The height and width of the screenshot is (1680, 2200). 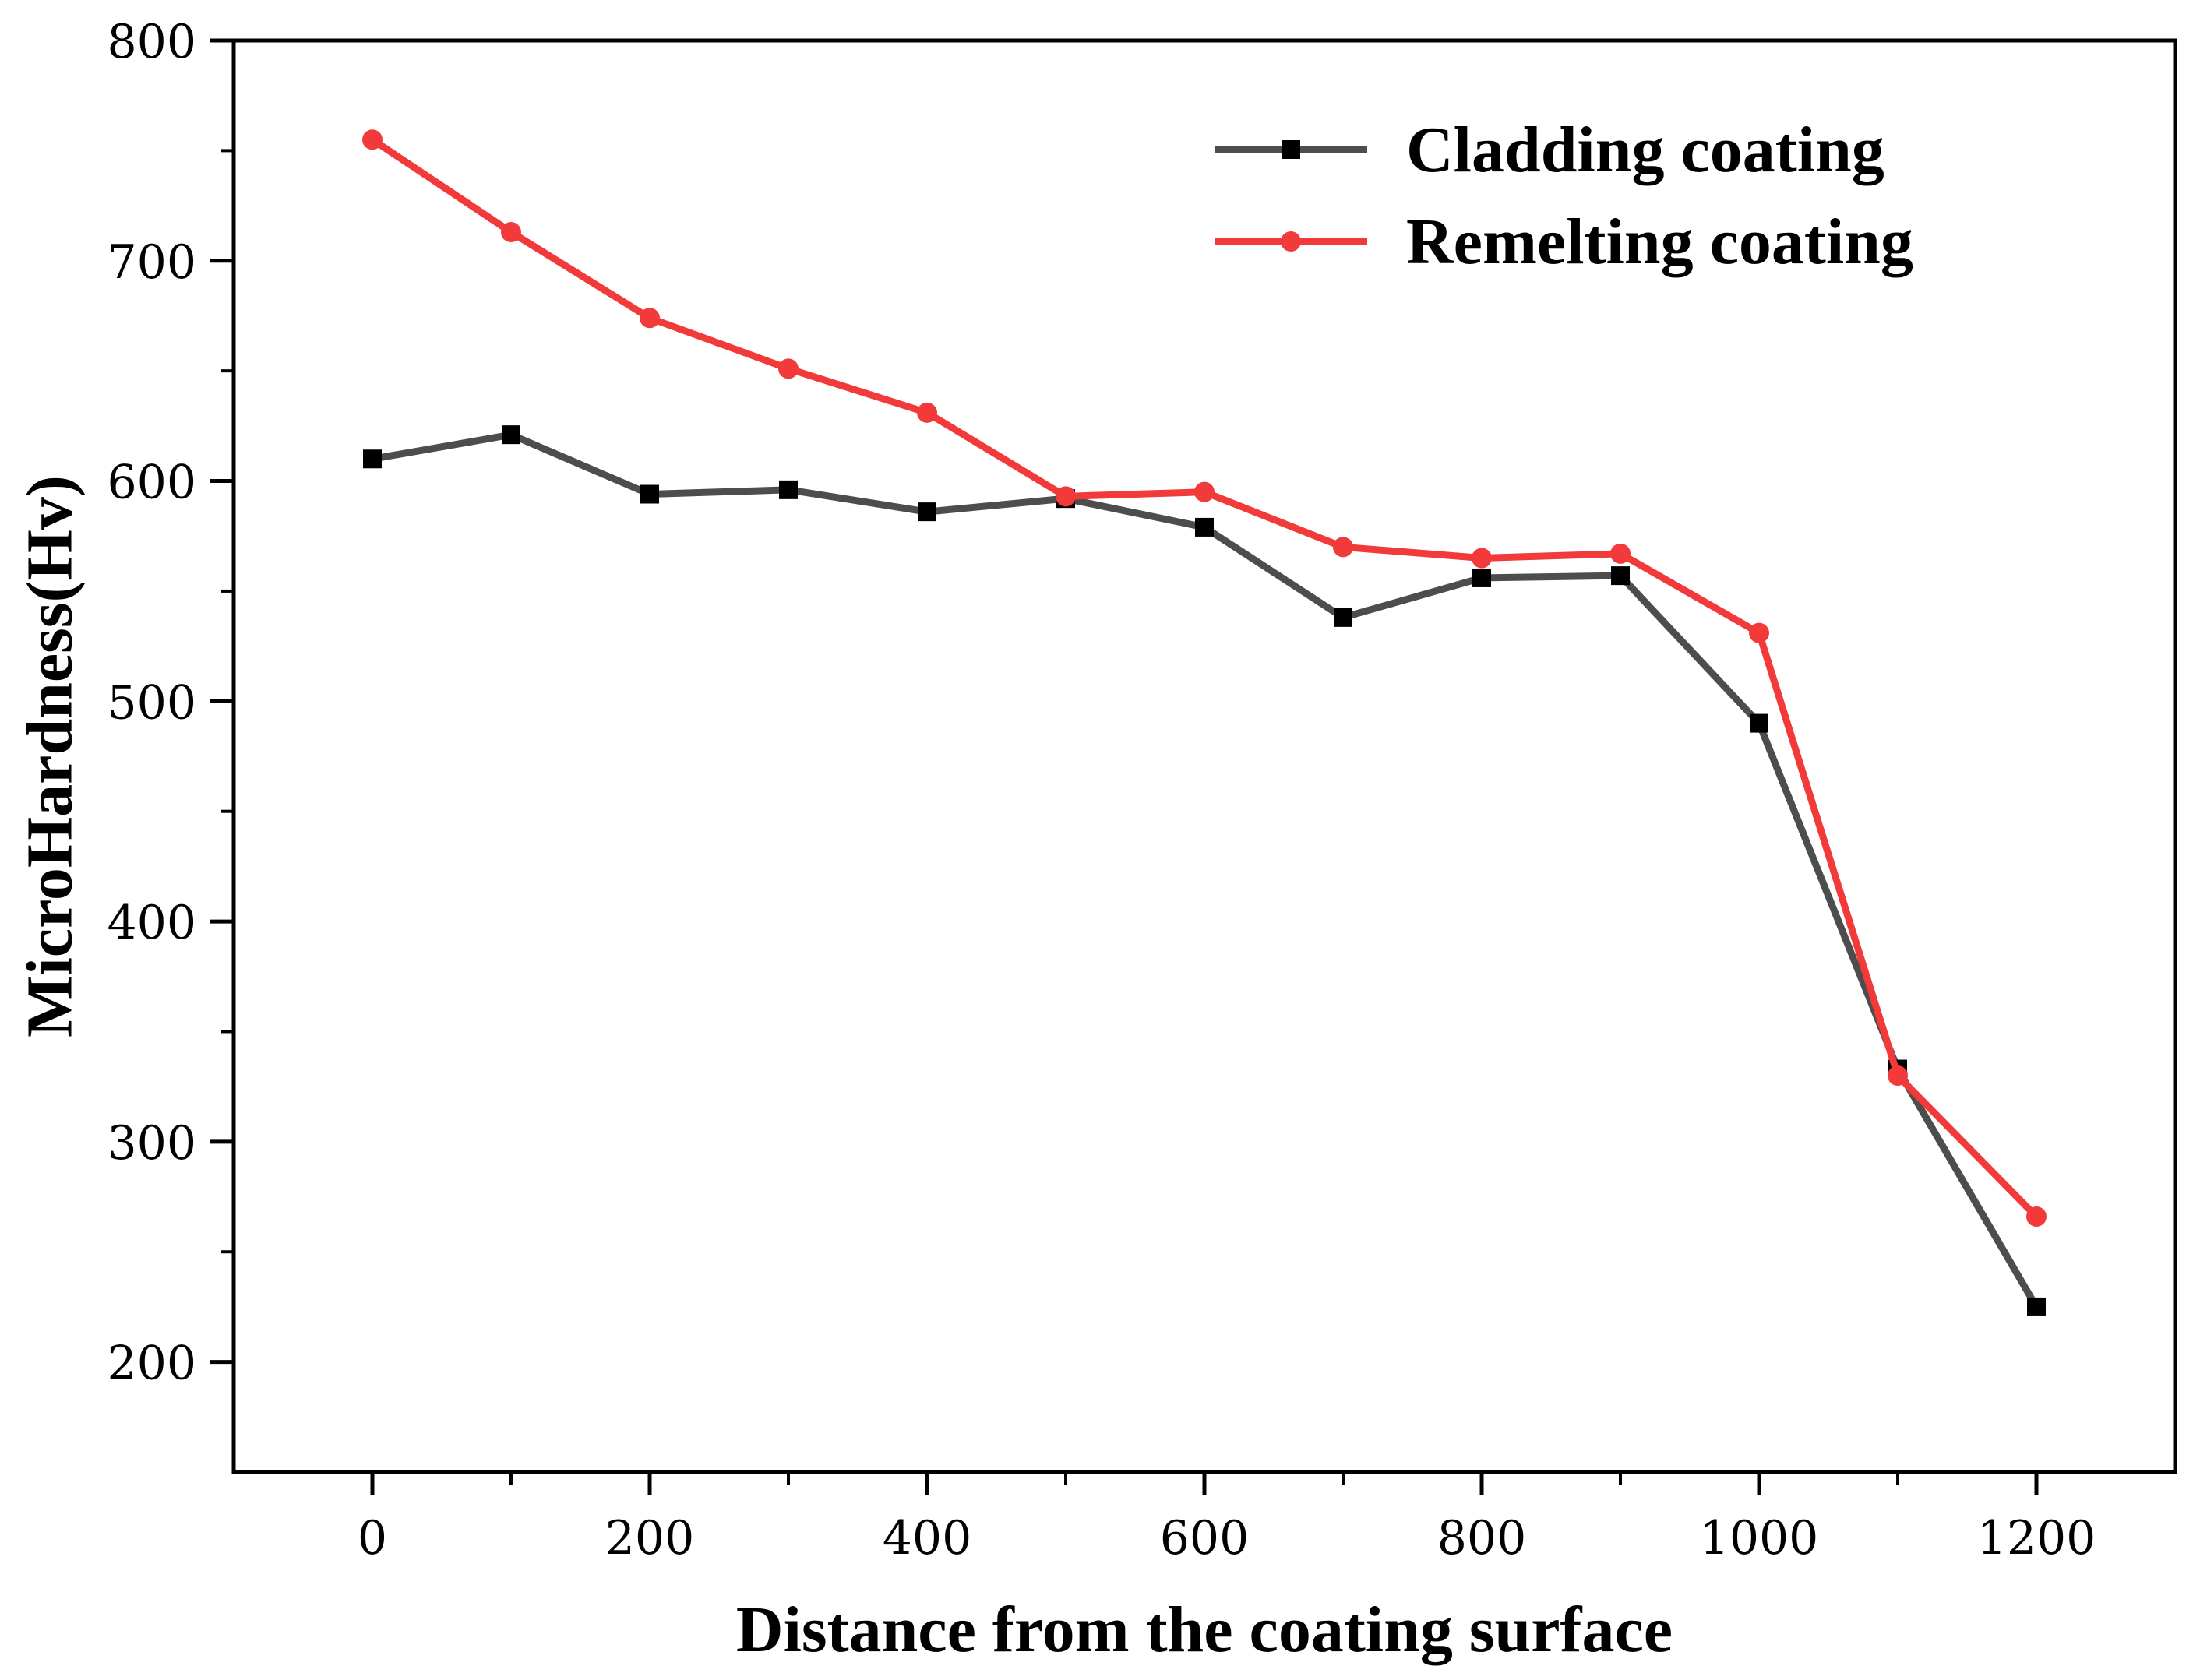 What do you see at coordinates (1645, 150) in the screenshot?
I see `legend-label: Cladding coating` at bounding box center [1645, 150].